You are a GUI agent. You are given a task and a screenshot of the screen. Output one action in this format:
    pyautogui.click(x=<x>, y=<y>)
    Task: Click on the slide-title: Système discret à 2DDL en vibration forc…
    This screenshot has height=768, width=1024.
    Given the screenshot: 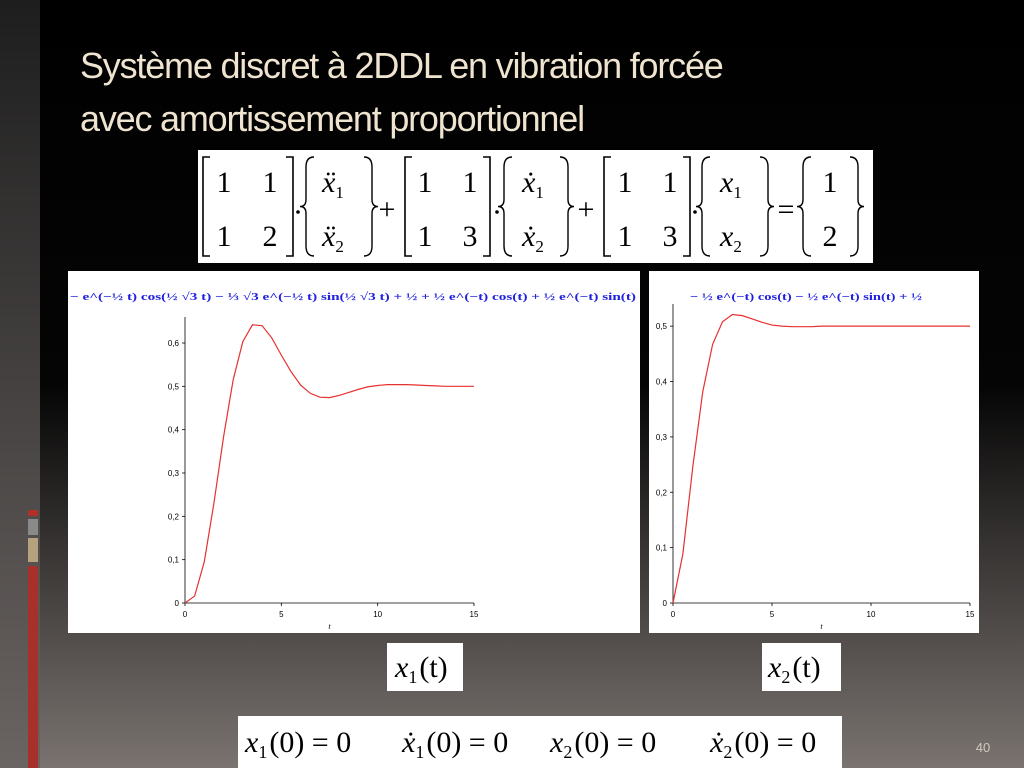 What is the action you would take?
    pyautogui.click(x=402, y=92)
    